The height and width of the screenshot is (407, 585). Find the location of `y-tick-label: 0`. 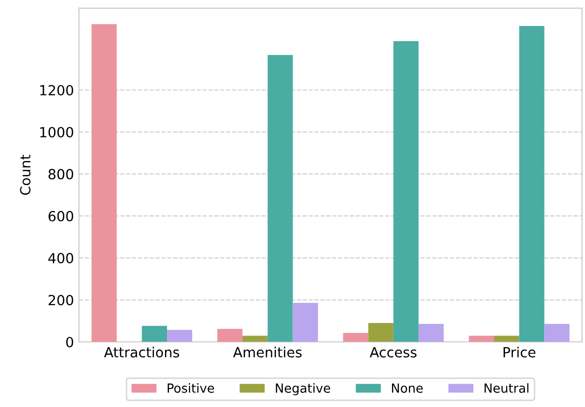

y-tick-label: 0 is located at coordinates (70, 342).